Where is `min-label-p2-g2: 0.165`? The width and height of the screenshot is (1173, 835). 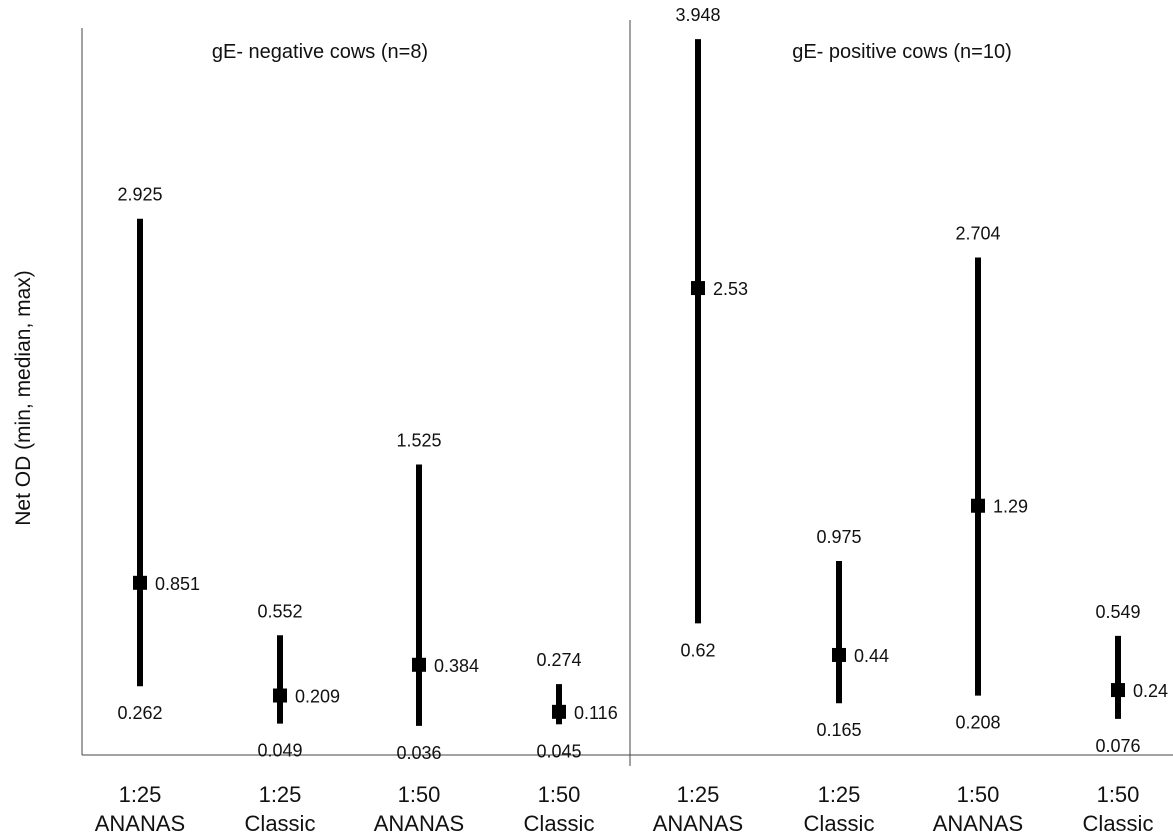
min-label-p2-g2: 0.165 is located at coordinates (838, 730).